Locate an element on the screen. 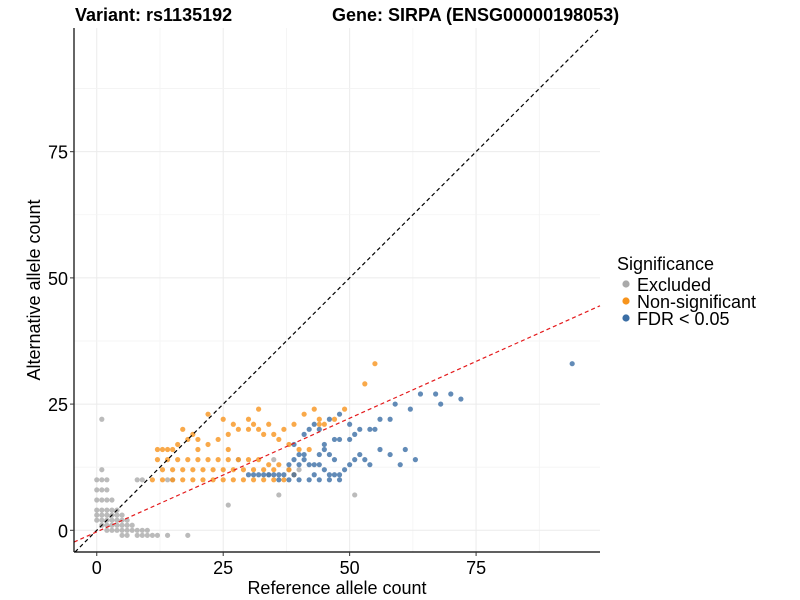 The image size is (800, 600). legend-item: Excluded is located at coordinates (666, 285).